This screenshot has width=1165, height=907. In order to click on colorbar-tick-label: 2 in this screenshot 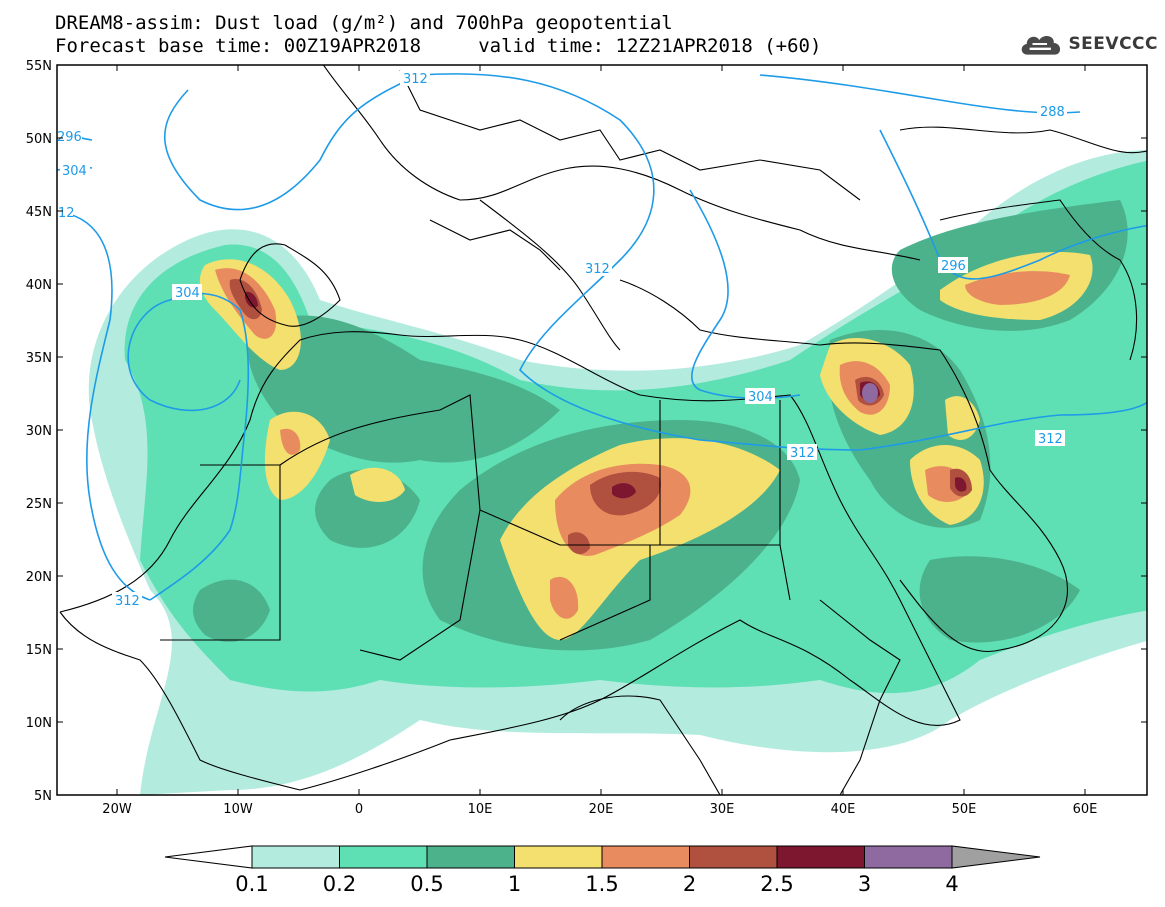, I will do `click(689, 884)`.